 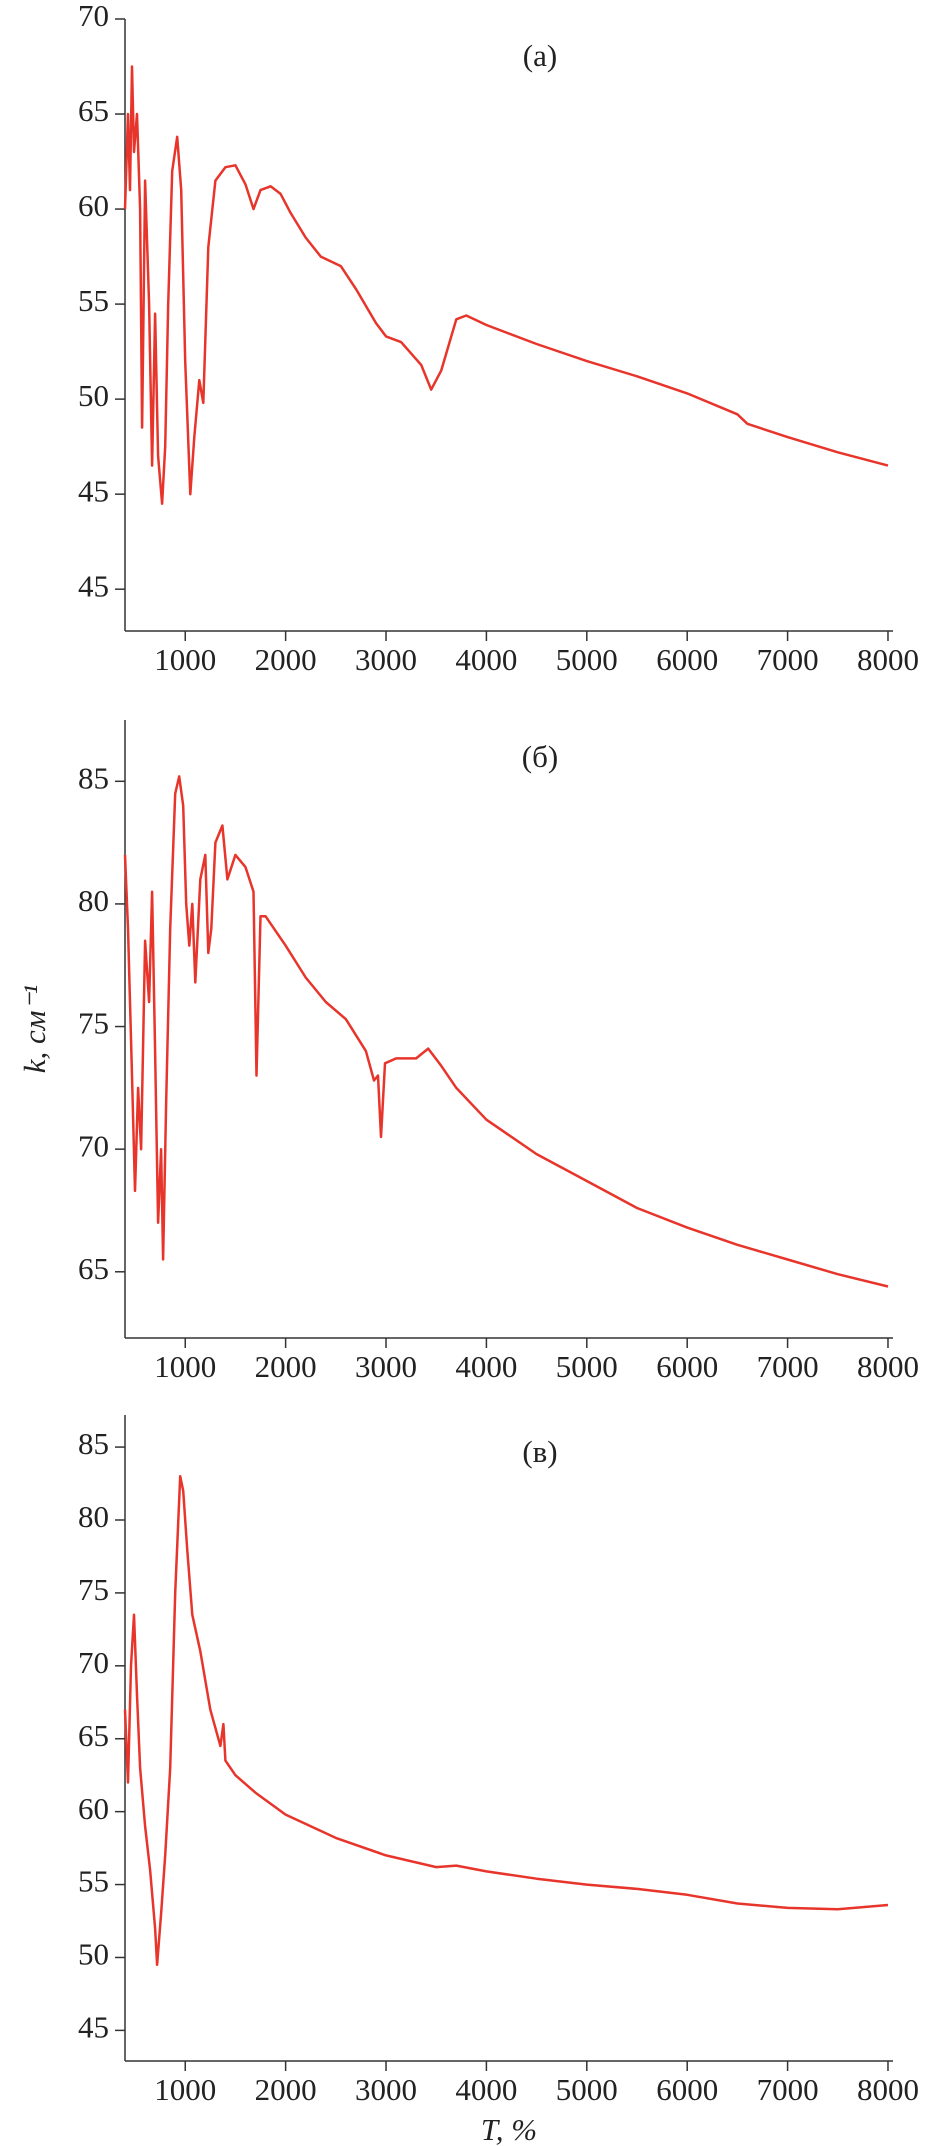 What do you see at coordinates (540, 756) in the screenshot?
I see `panel-label: (б)` at bounding box center [540, 756].